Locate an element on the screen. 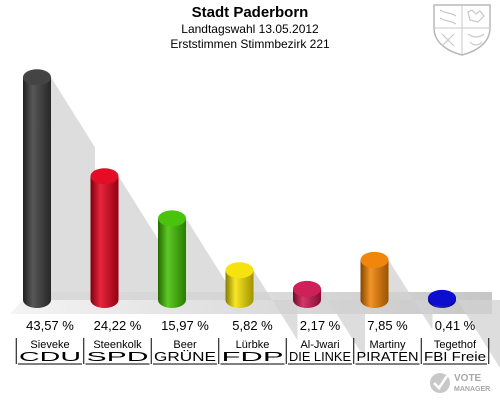 Image resolution: width=500 pixels, height=400 pixels. value-label: 0,41 % is located at coordinates (455, 325).